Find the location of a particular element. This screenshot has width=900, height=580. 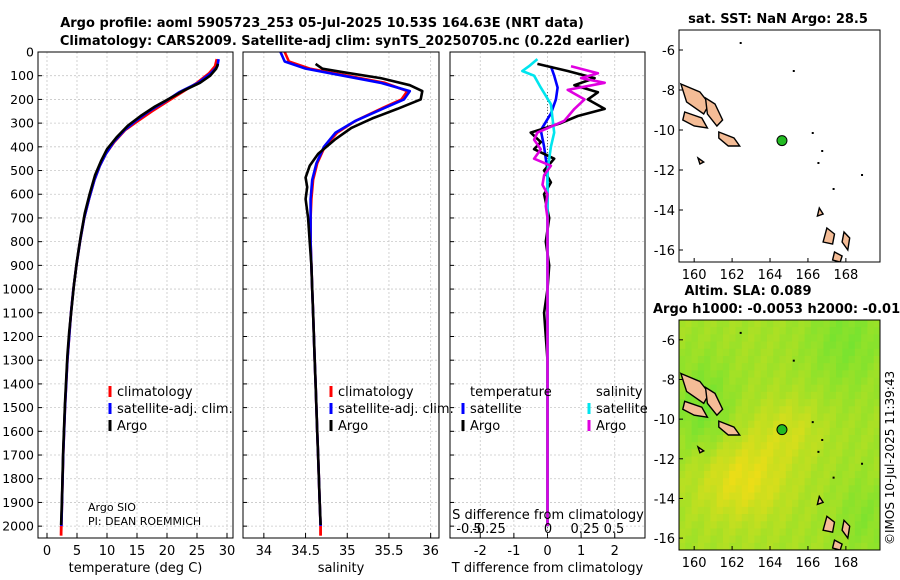

islet-dot is located at coordinates (818, 451).